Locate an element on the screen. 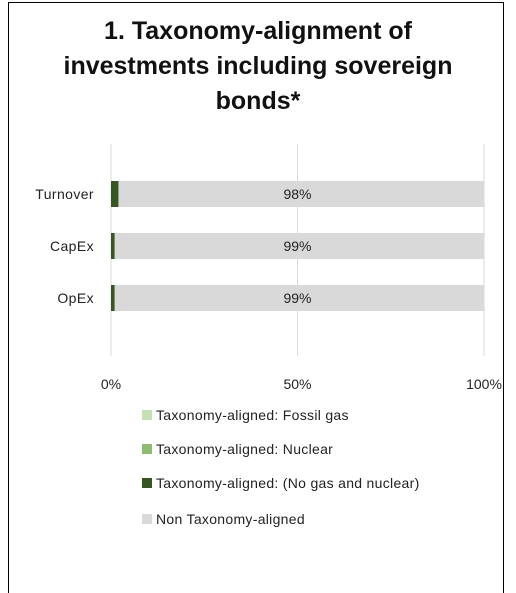  legend-label: Taxonomy-aligned: Fossil gas is located at coordinates (252, 415).